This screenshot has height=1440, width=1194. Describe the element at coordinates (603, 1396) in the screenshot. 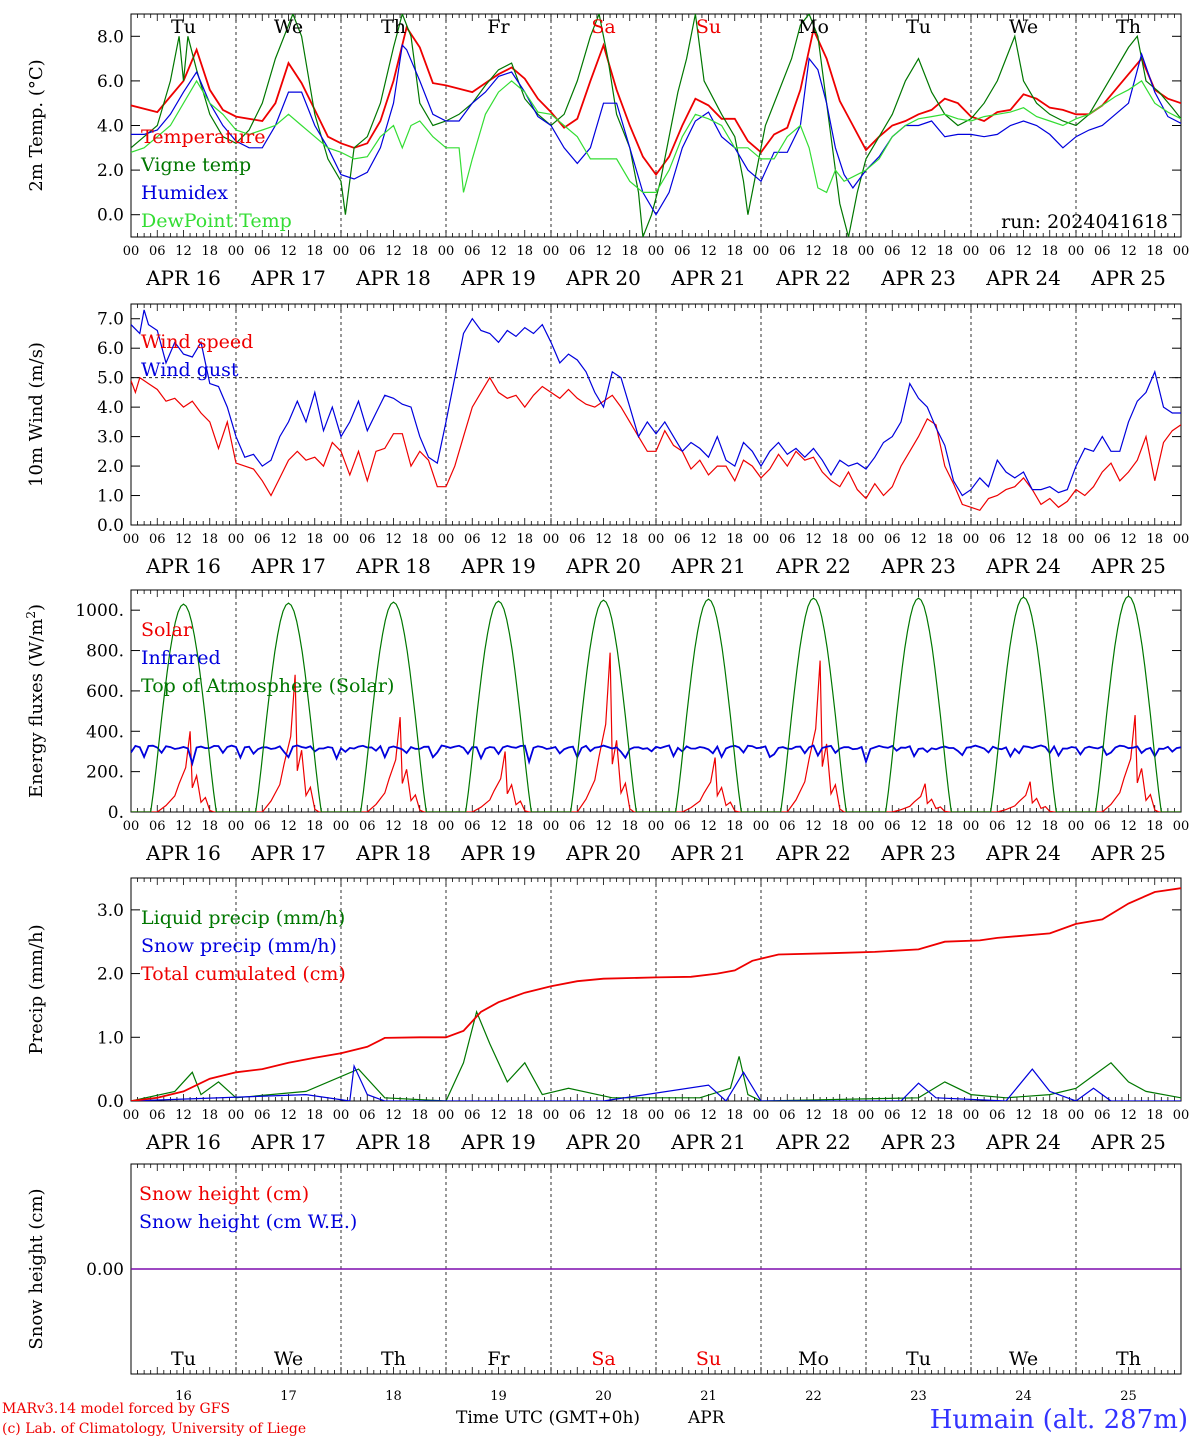

I see `day-number-label: 20` at that location.